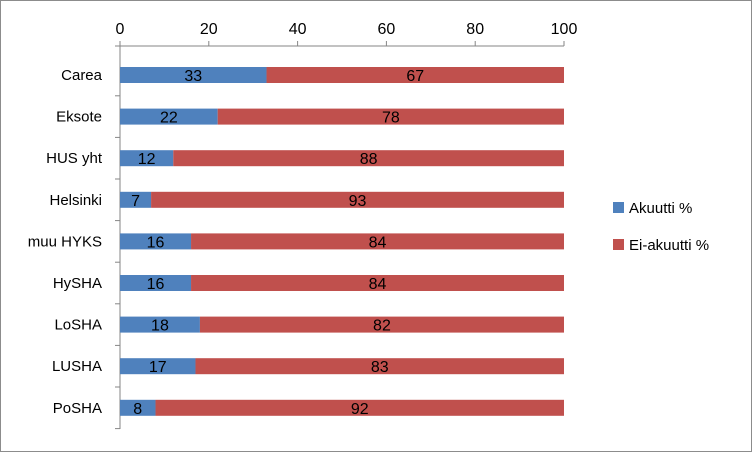 The height and width of the screenshot is (456, 752). I want to click on data-label: 67, so click(415, 76).